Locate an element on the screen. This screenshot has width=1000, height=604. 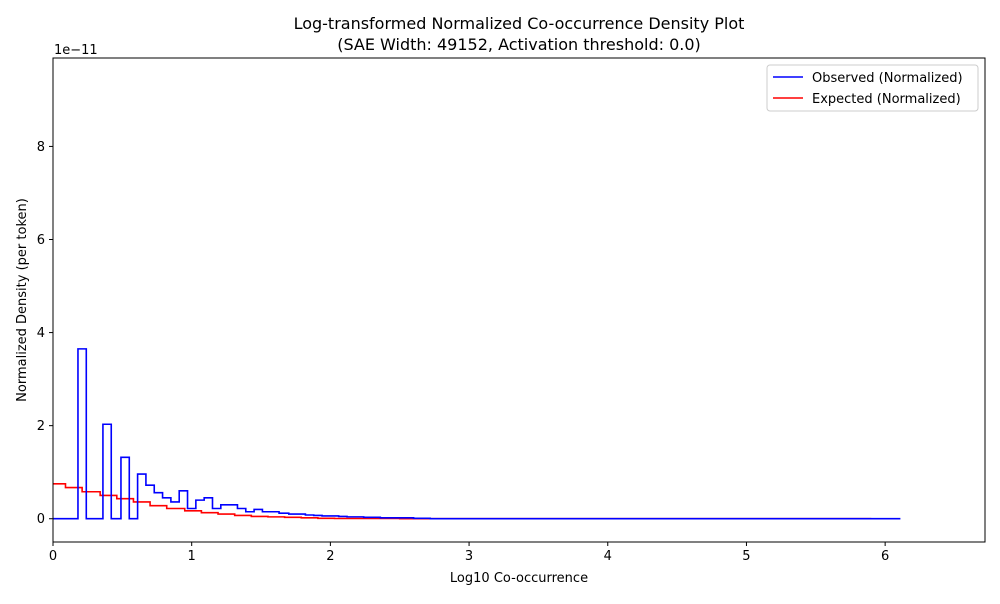
y-tick-label: 4 is located at coordinates (41, 333).